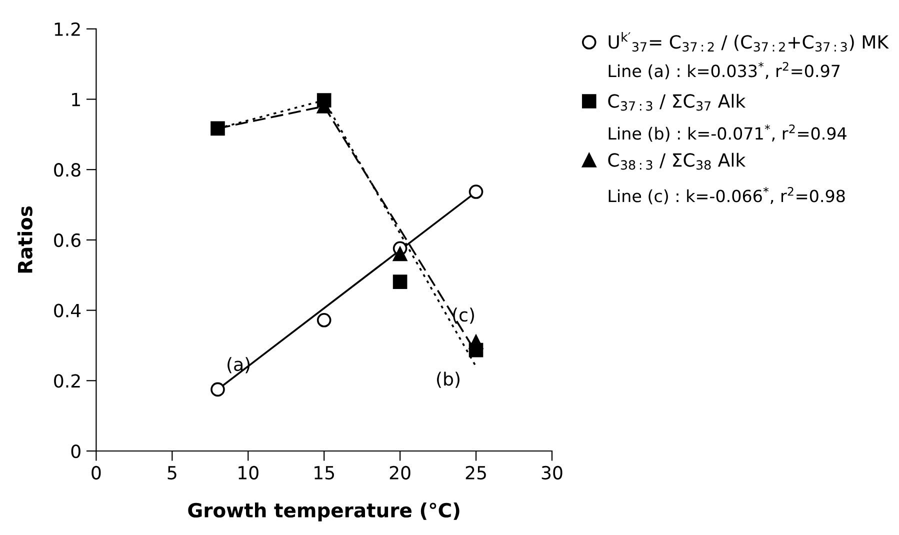  I want to click on x-axis-title: Growth temperature (°C), so click(324, 512).